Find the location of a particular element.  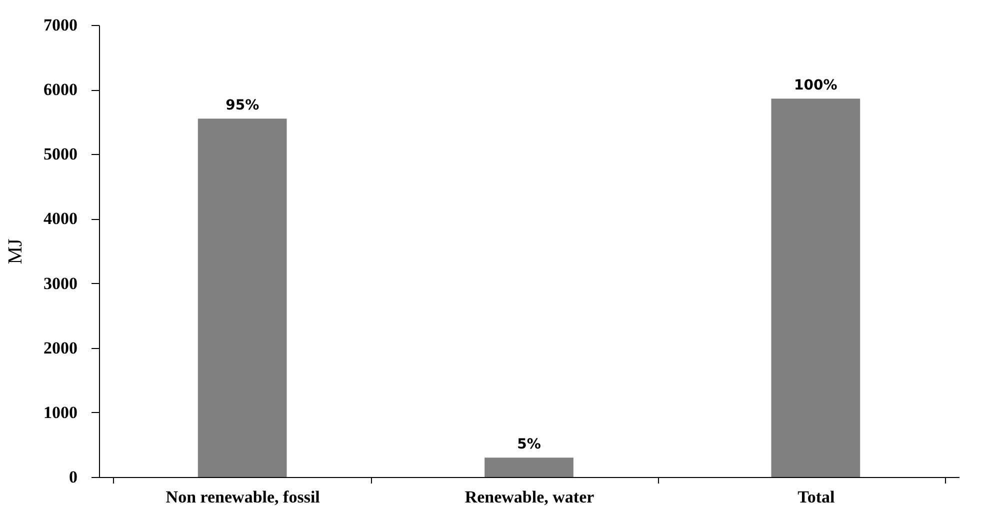

y-tick-label: 4000 is located at coordinates (61, 218).